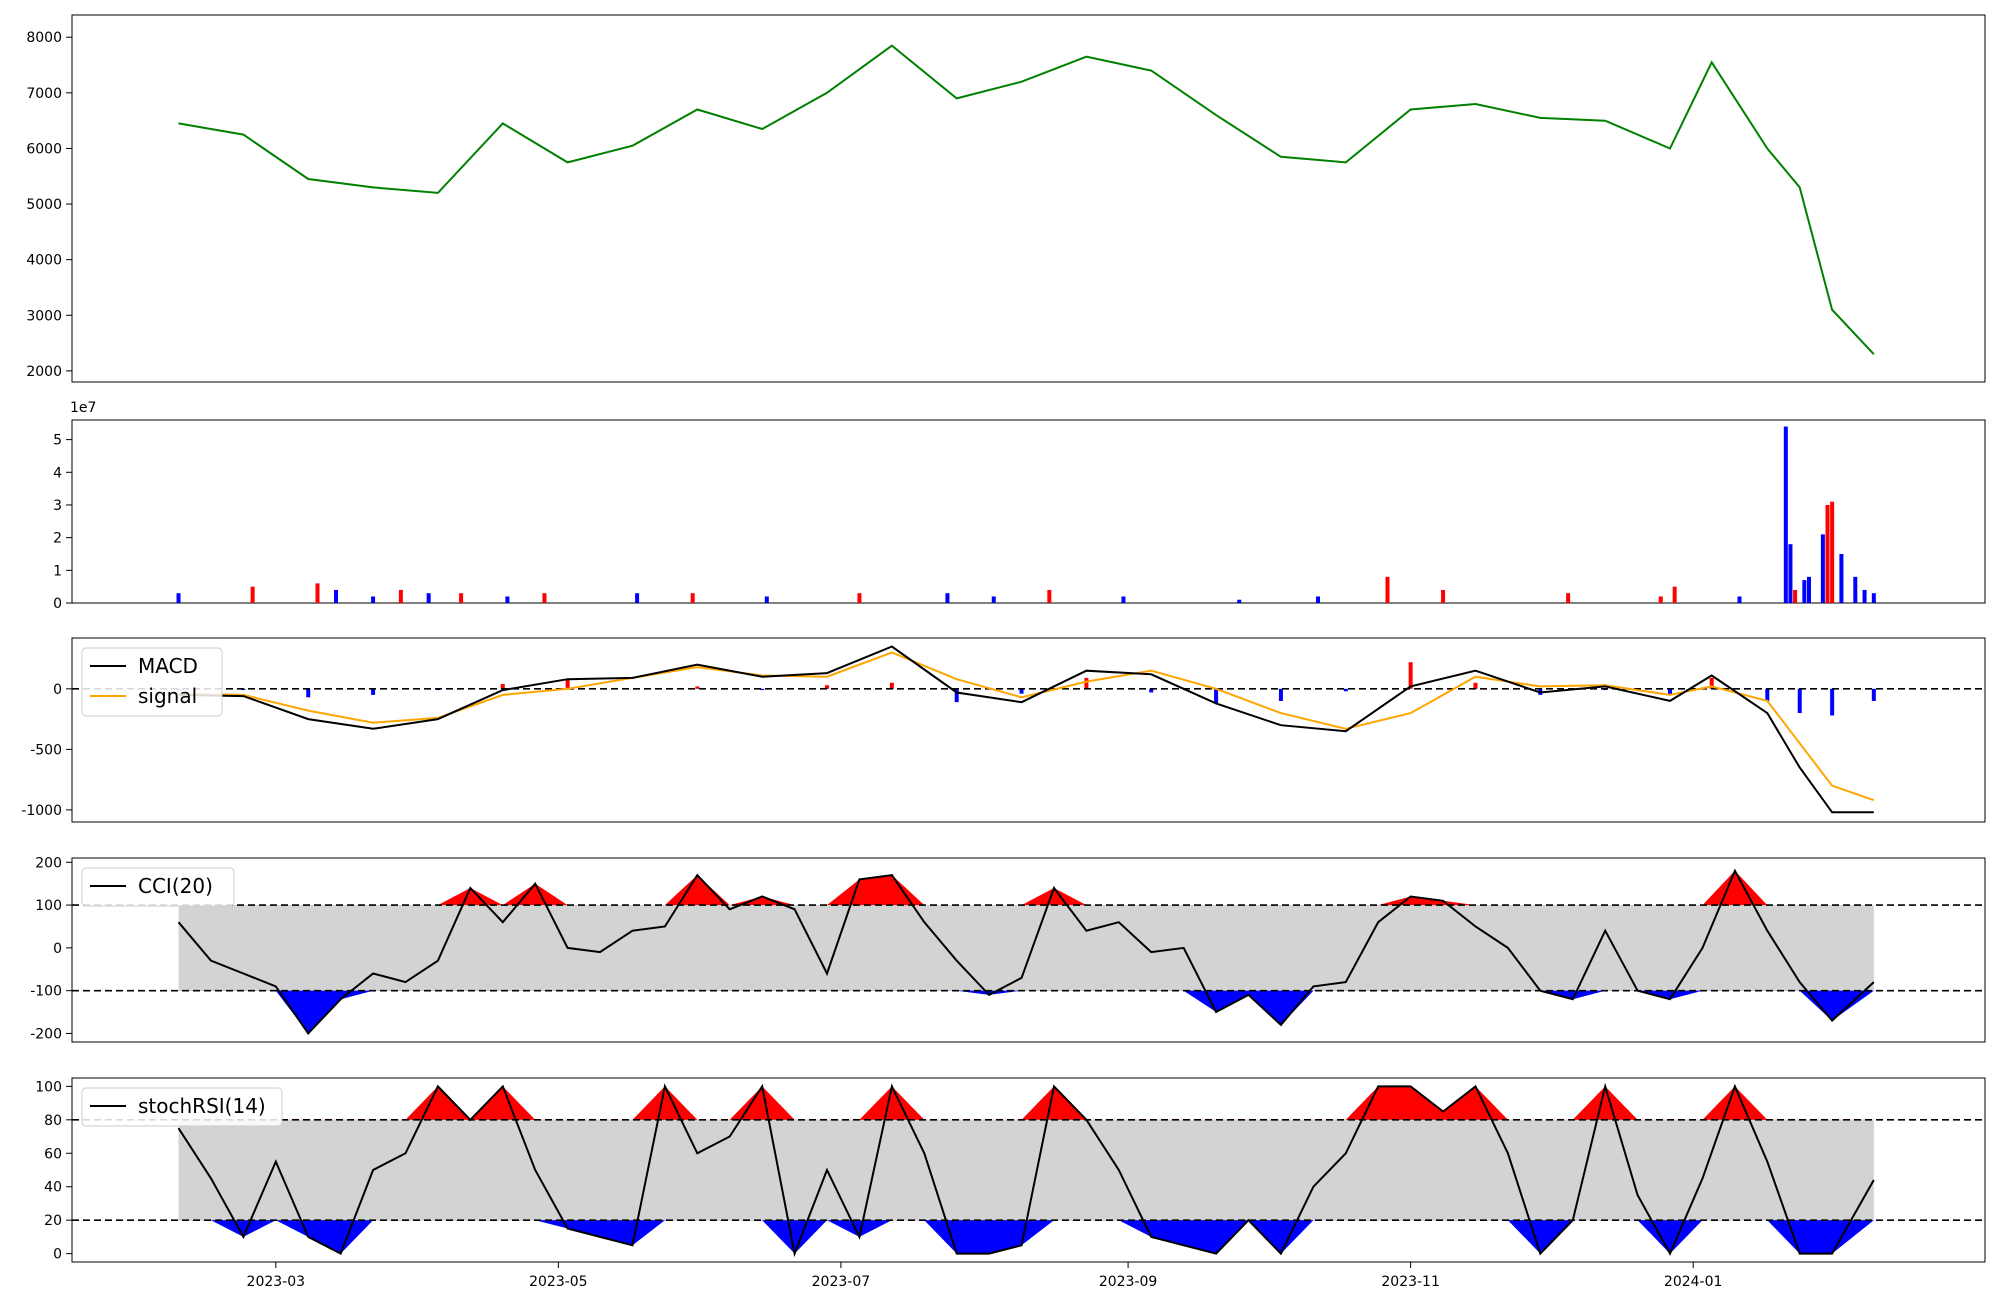  I want to click on signal-line, so click(1026, 726).